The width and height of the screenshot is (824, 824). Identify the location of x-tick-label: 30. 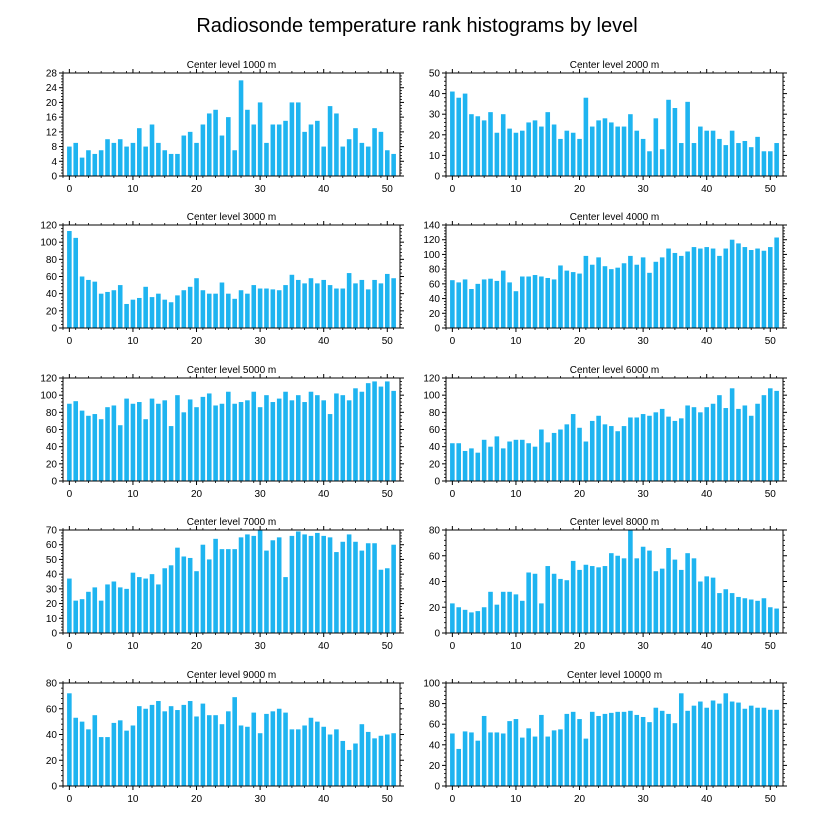
(261, 189).